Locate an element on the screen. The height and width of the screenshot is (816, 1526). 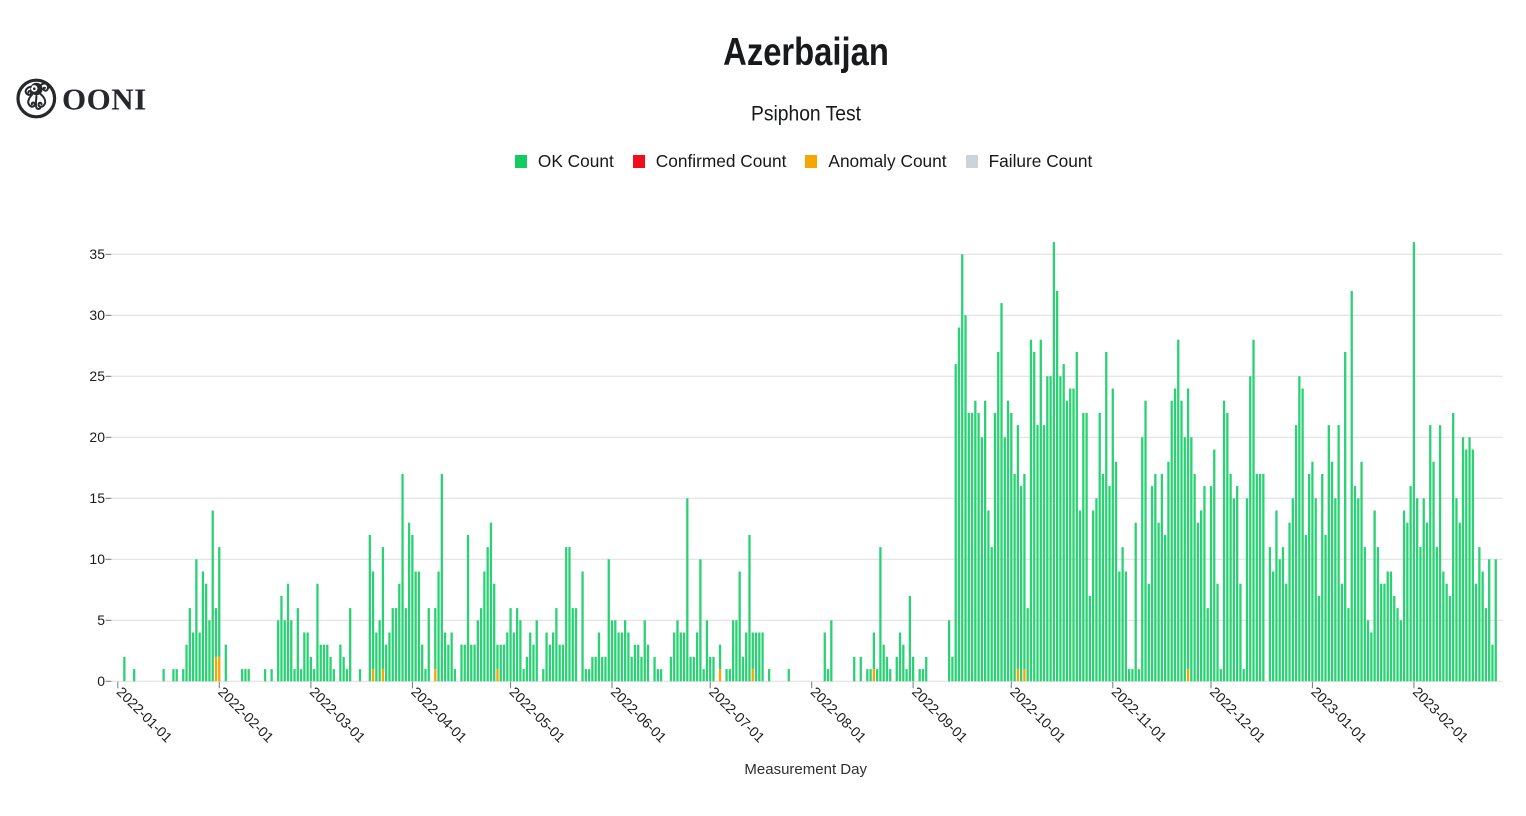
svg-text: 2022-02-01 is located at coordinates (246, 715).